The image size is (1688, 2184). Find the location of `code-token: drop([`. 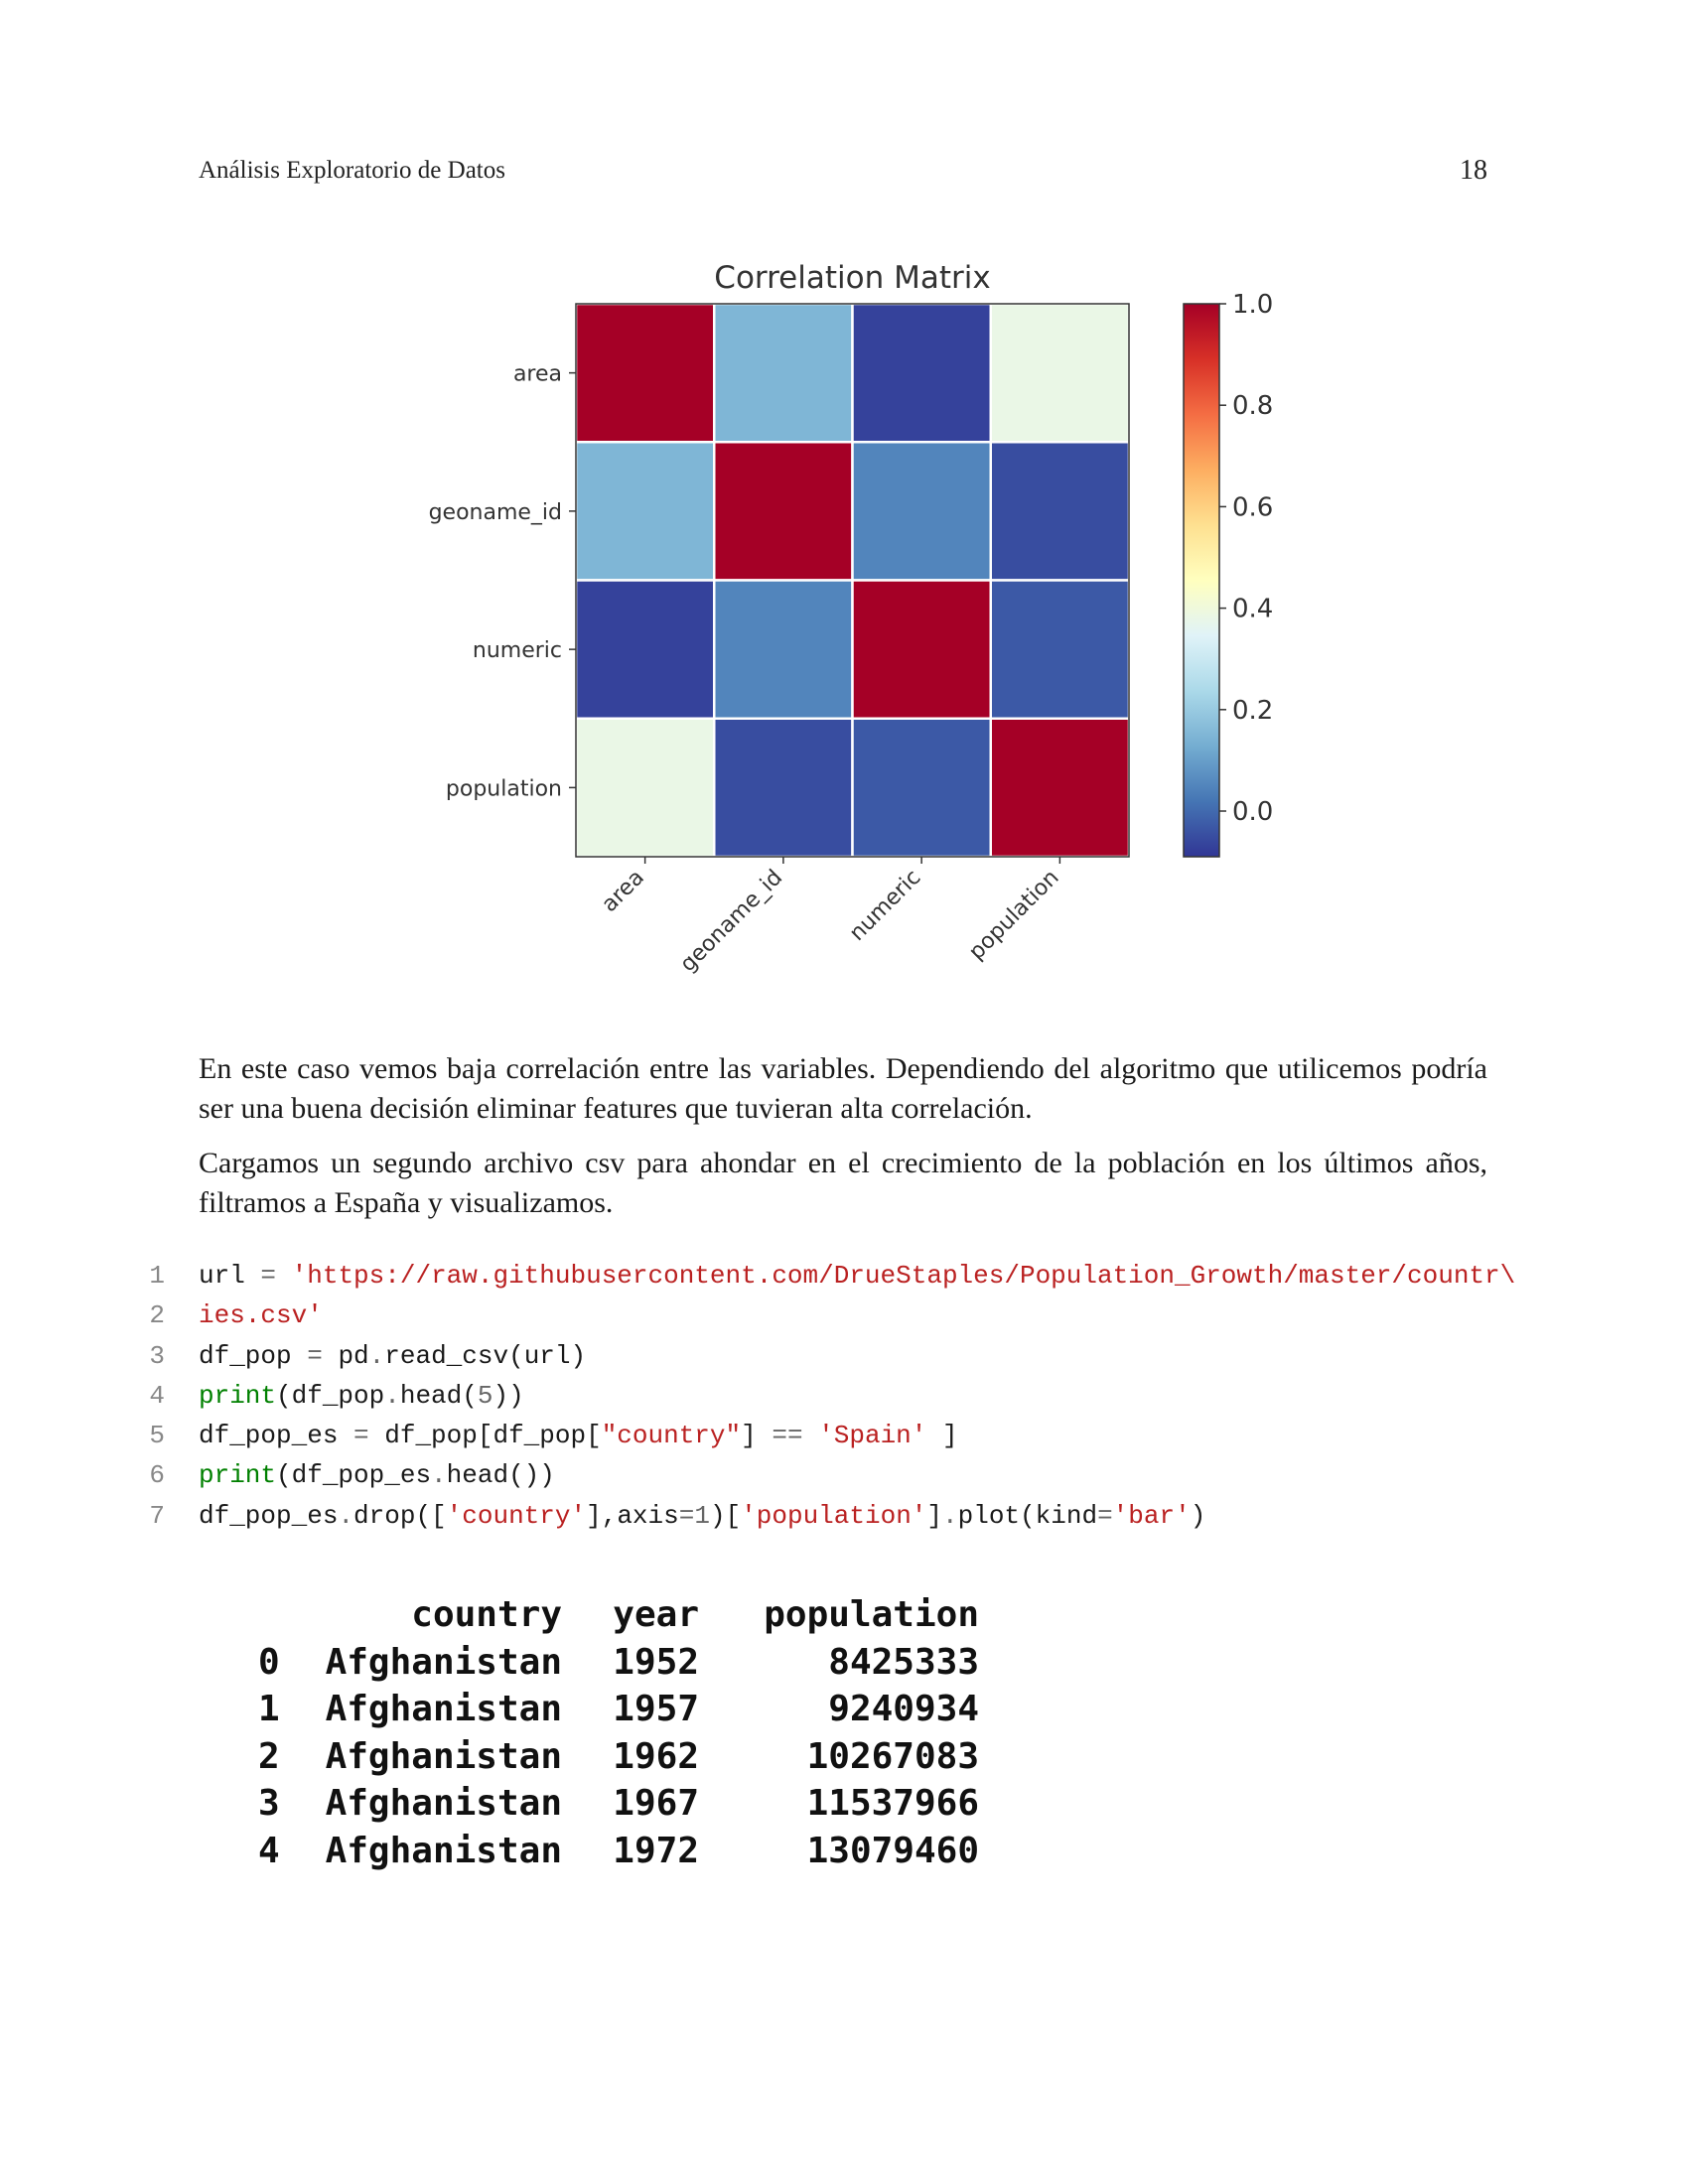

code-token: drop([ is located at coordinates (400, 1515).